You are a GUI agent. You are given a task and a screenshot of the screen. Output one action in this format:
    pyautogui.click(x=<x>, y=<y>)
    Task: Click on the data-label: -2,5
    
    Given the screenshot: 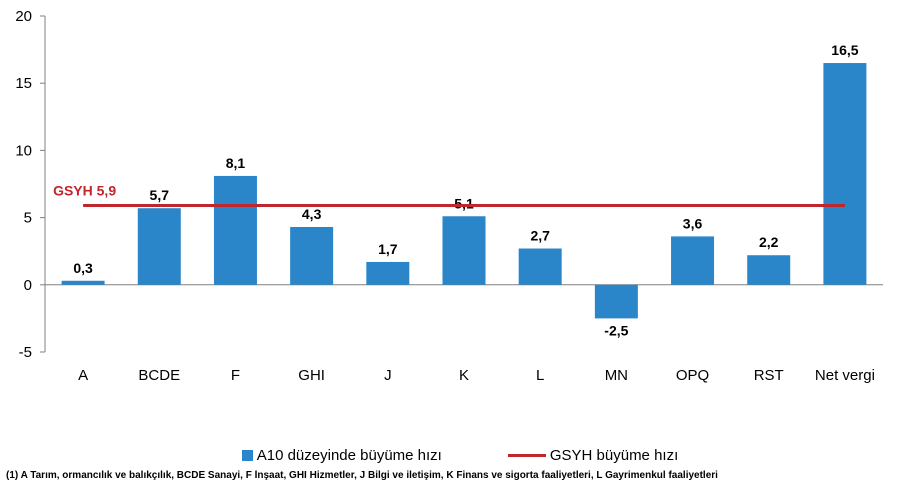 What is the action you would take?
    pyautogui.click(x=616, y=330)
    